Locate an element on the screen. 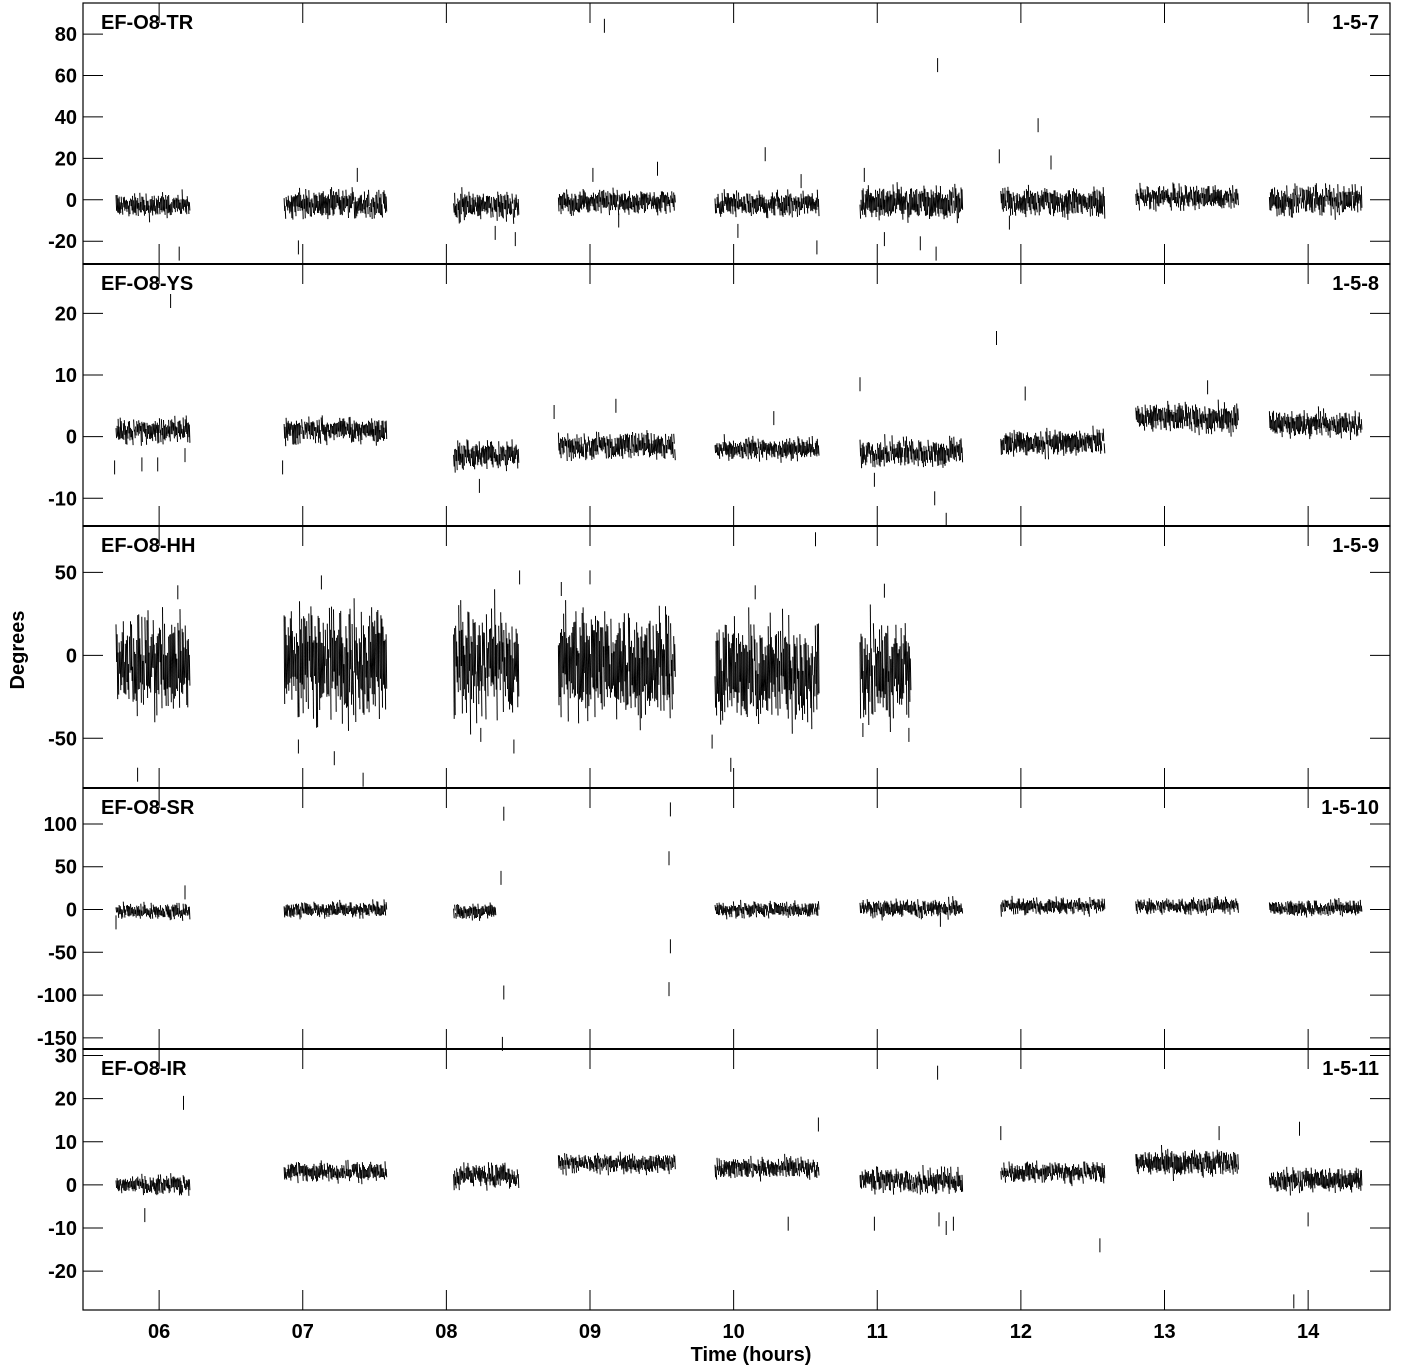  panel-code: 1-5-10 is located at coordinates (1350, 808).